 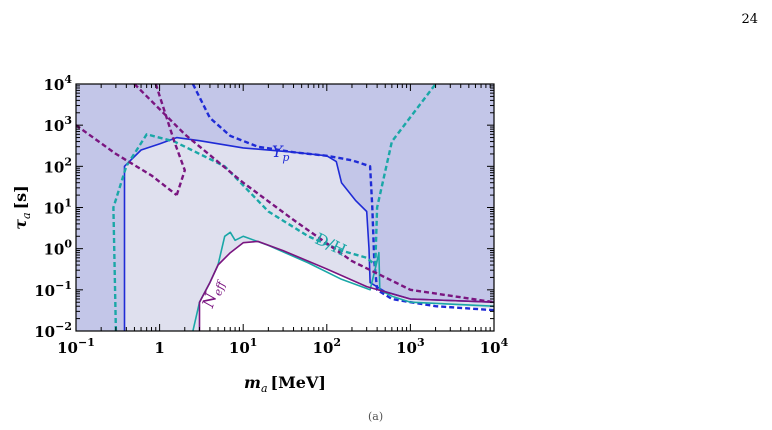 I want to click on x-axis-label: ma [MeV], so click(x=285, y=384).